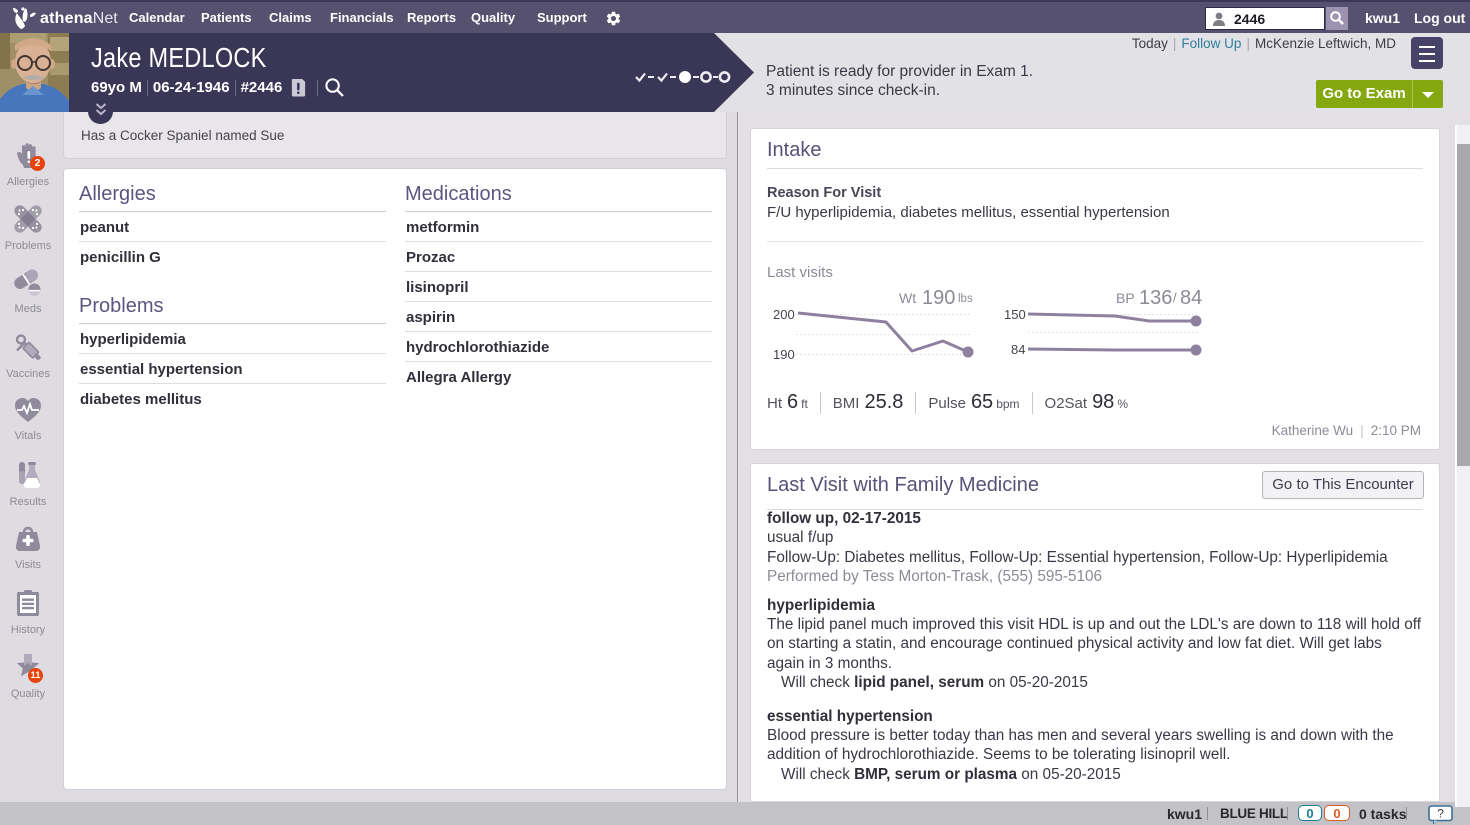  I want to click on svg-text: lbs, so click(965, 299).